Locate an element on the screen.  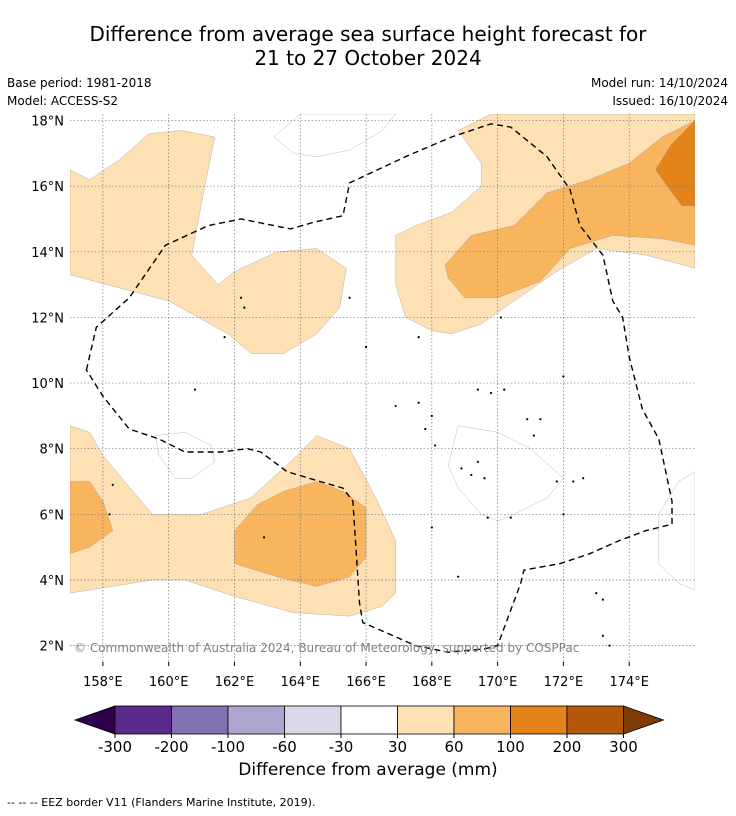
x-tick-label: 158°E is located at coordinates (103, 682).